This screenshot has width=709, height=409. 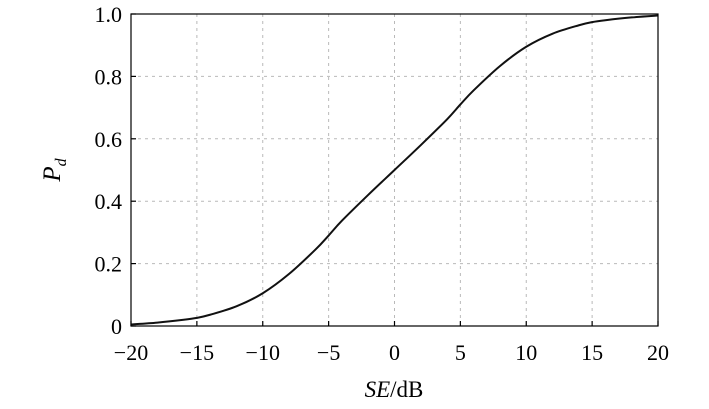 I want to click on x-tick-label: 20, so click(x=658, y=352).